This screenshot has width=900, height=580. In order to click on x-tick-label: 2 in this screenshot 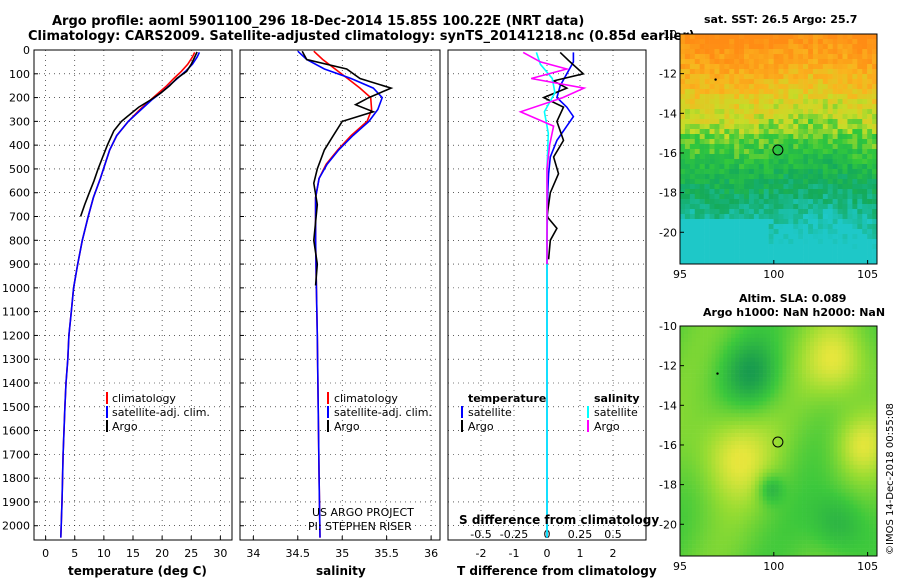, I will do `click(613, 553)`.